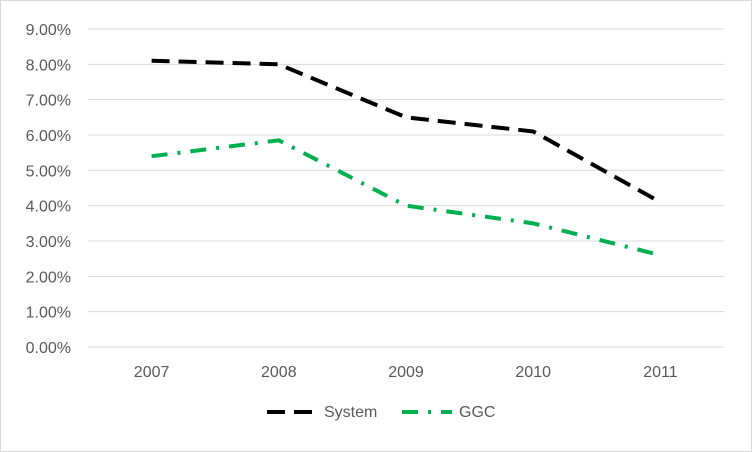 The width and height of the screenshot is (752, 452). I want to click on legend-label-system: System, so click(350, 412).